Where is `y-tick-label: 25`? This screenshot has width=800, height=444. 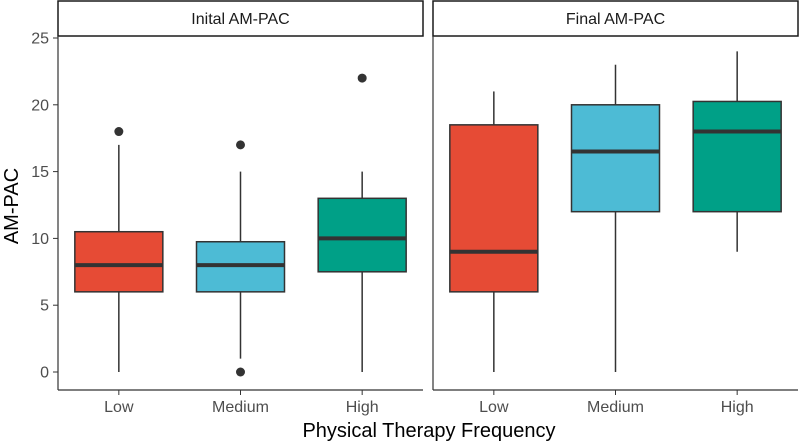 y-tick-label: 25 is located at coordinates (40, 39).